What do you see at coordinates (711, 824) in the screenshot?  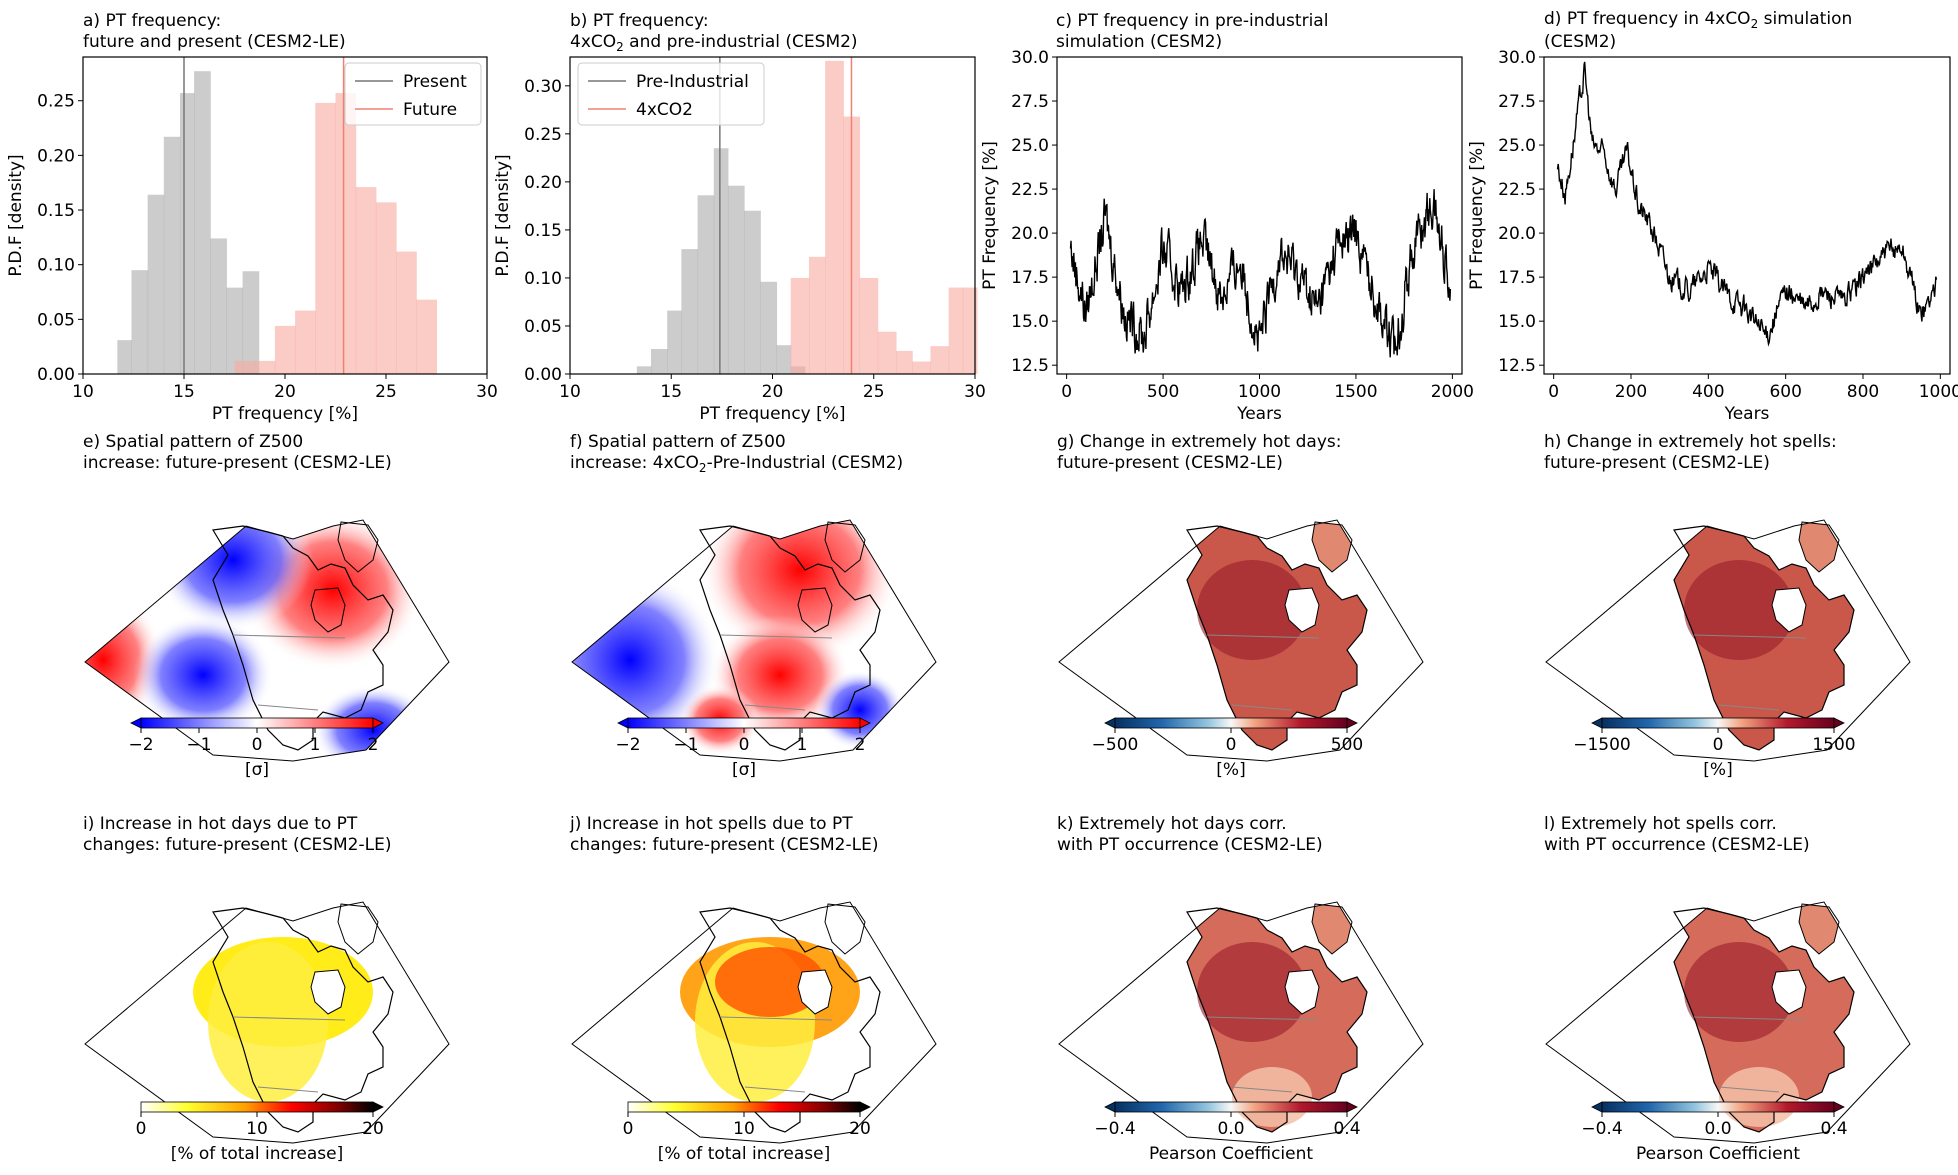 I see `panel-title-line1: j) Increase in hot spells due to PT` at bounding box center [711, 824].